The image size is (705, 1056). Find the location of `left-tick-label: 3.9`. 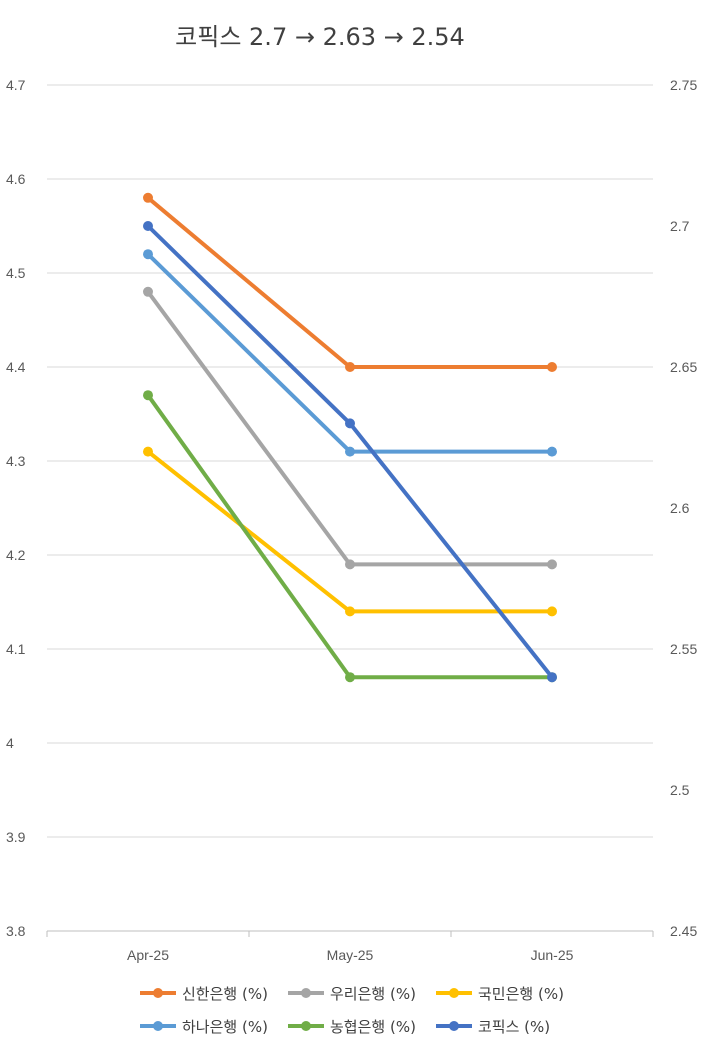

left-tick-label: 3.9 is located at coordinates (16, 837).